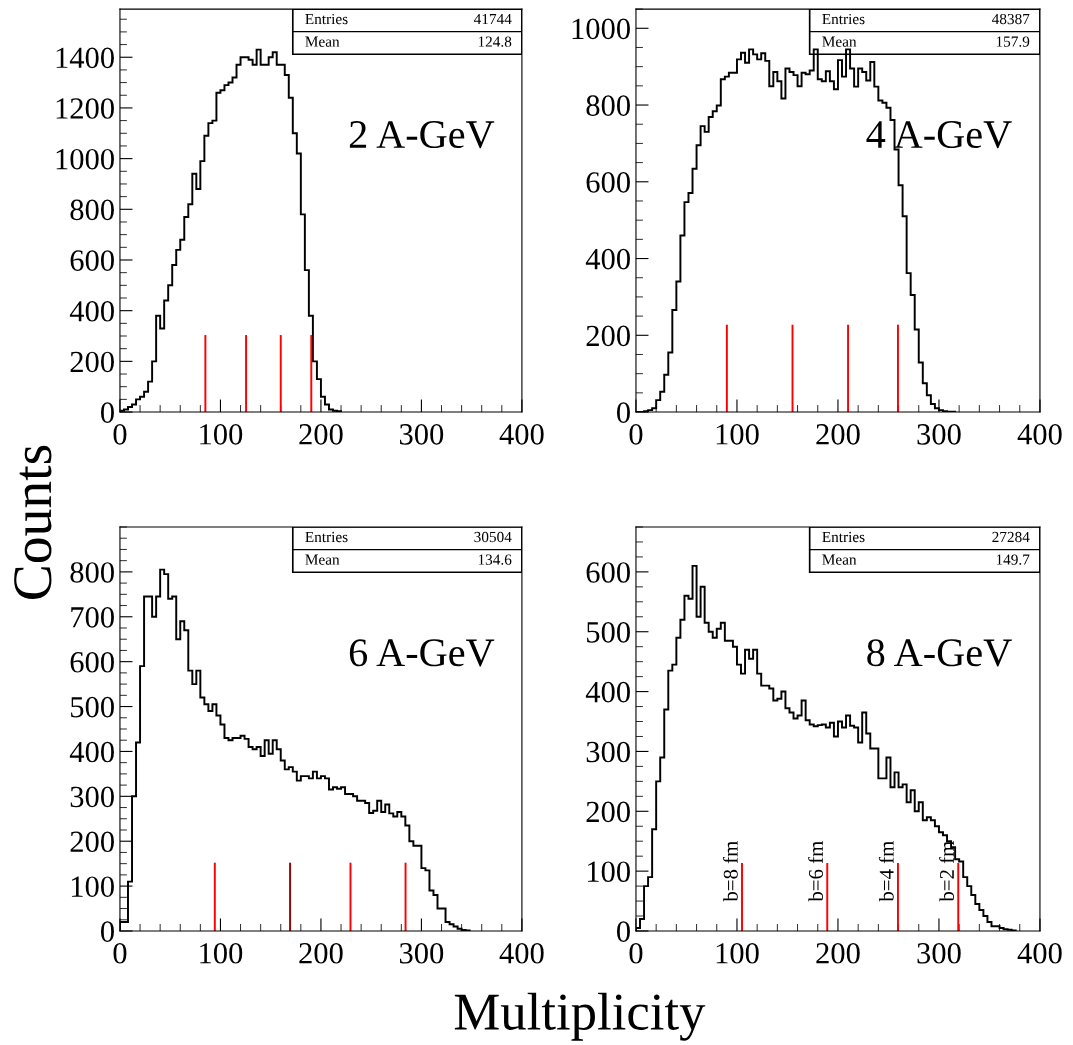  I want to click on annotation: b=4 fm, so click(886, 871).